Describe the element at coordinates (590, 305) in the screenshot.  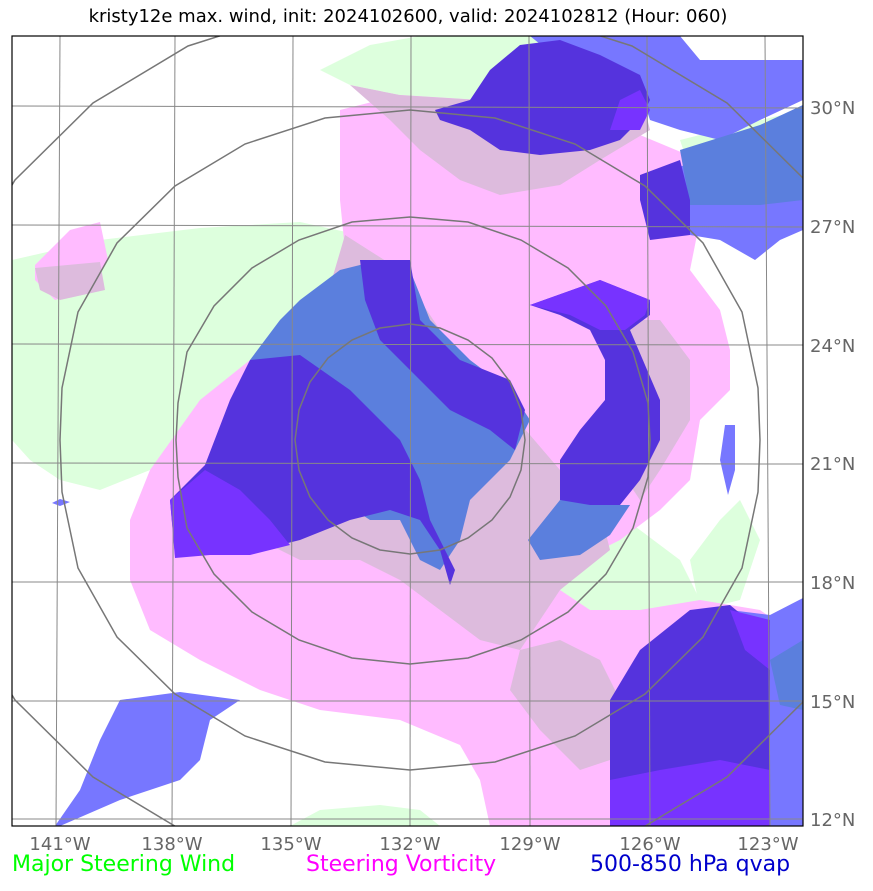
I see `qvap-violet-east-hook` at that location.